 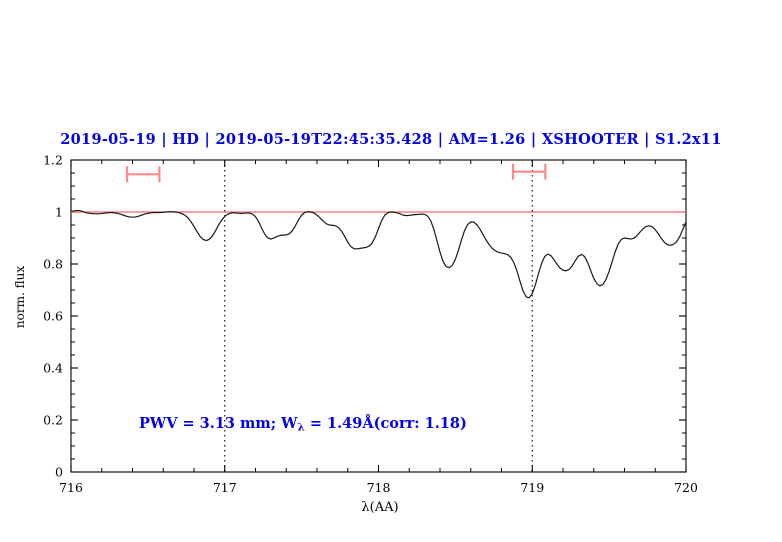 What do you see at coordinates (71, 487) in the screenshot?
I see `x-tick-label: 716` at bounding box center [71, 487].